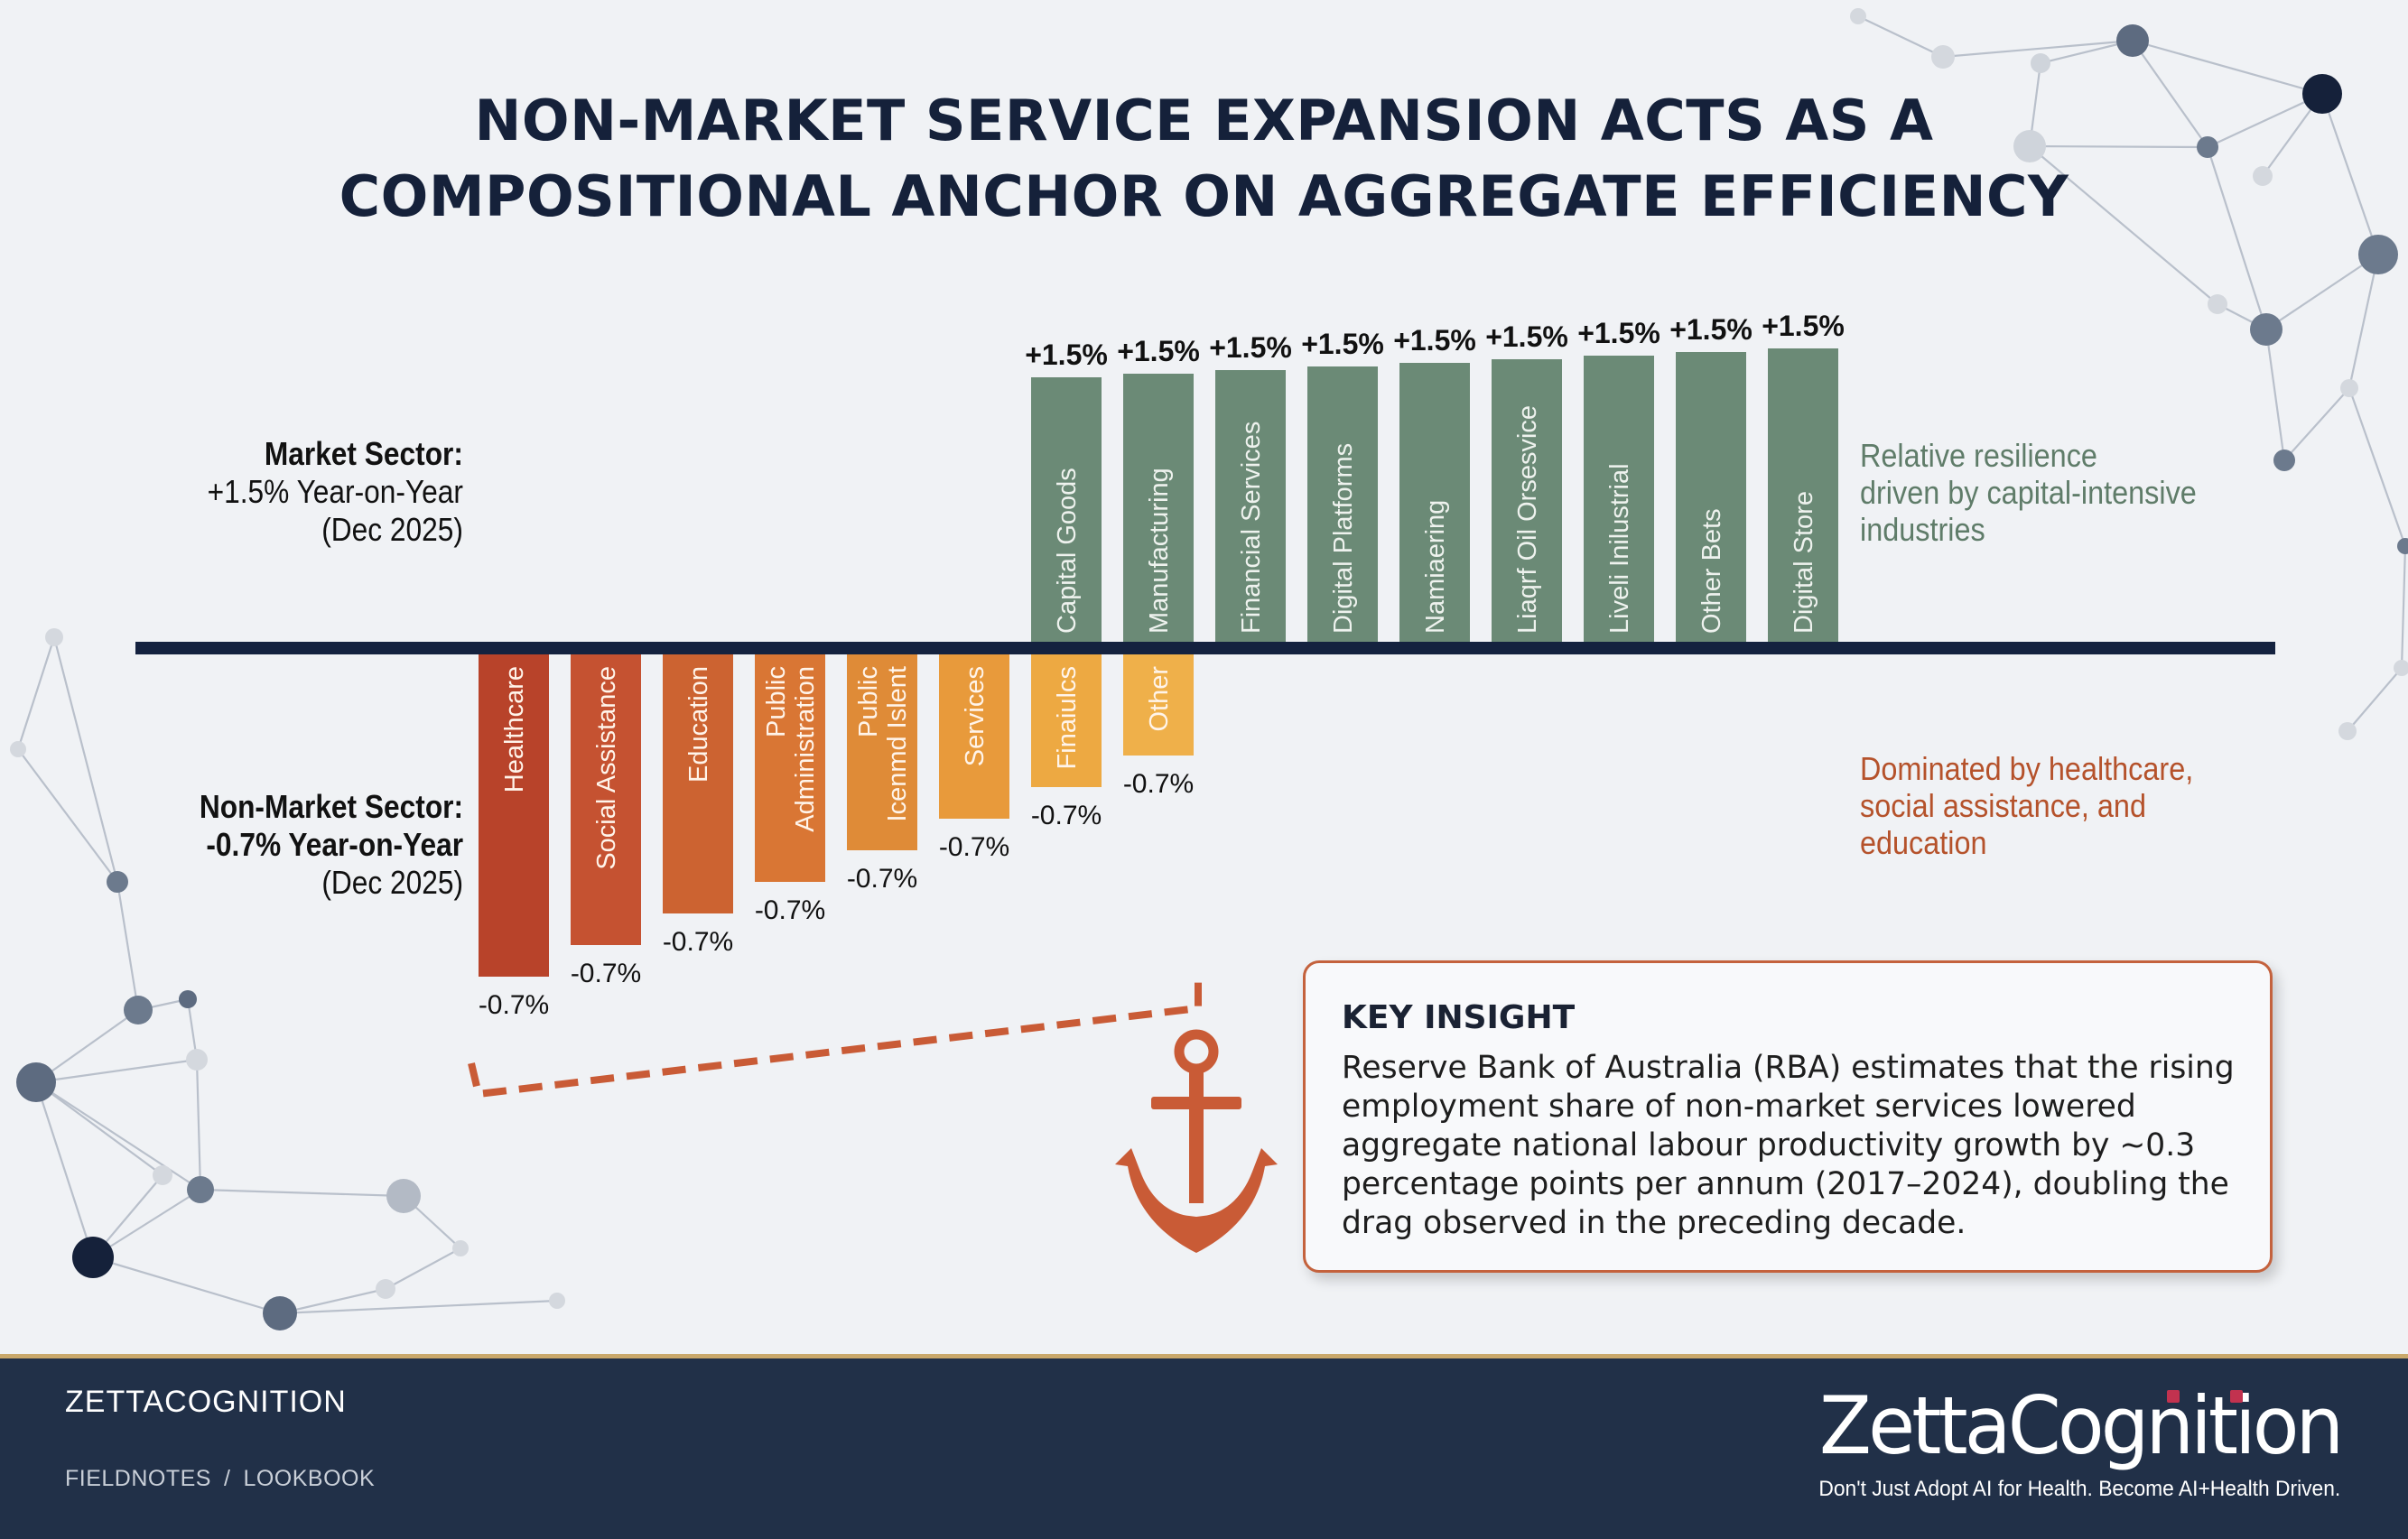 The height and width of the screenshot is (1539, 2408). Describe the element at coordinates (2027, 769) in the screenshot. I see `nonmarket-note-line: Dominated by healthcare,` at that location.